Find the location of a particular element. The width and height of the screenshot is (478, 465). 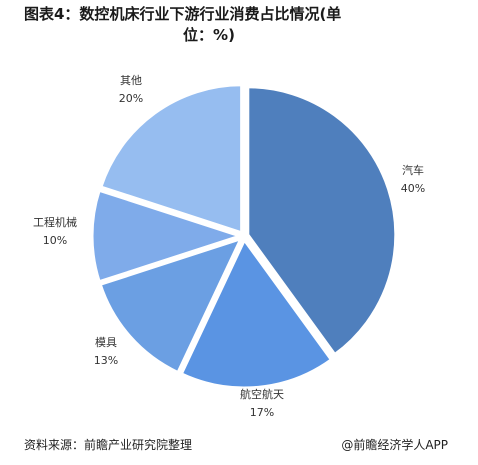

slice-label-2: 模具 is located at coordinates (106, 342).